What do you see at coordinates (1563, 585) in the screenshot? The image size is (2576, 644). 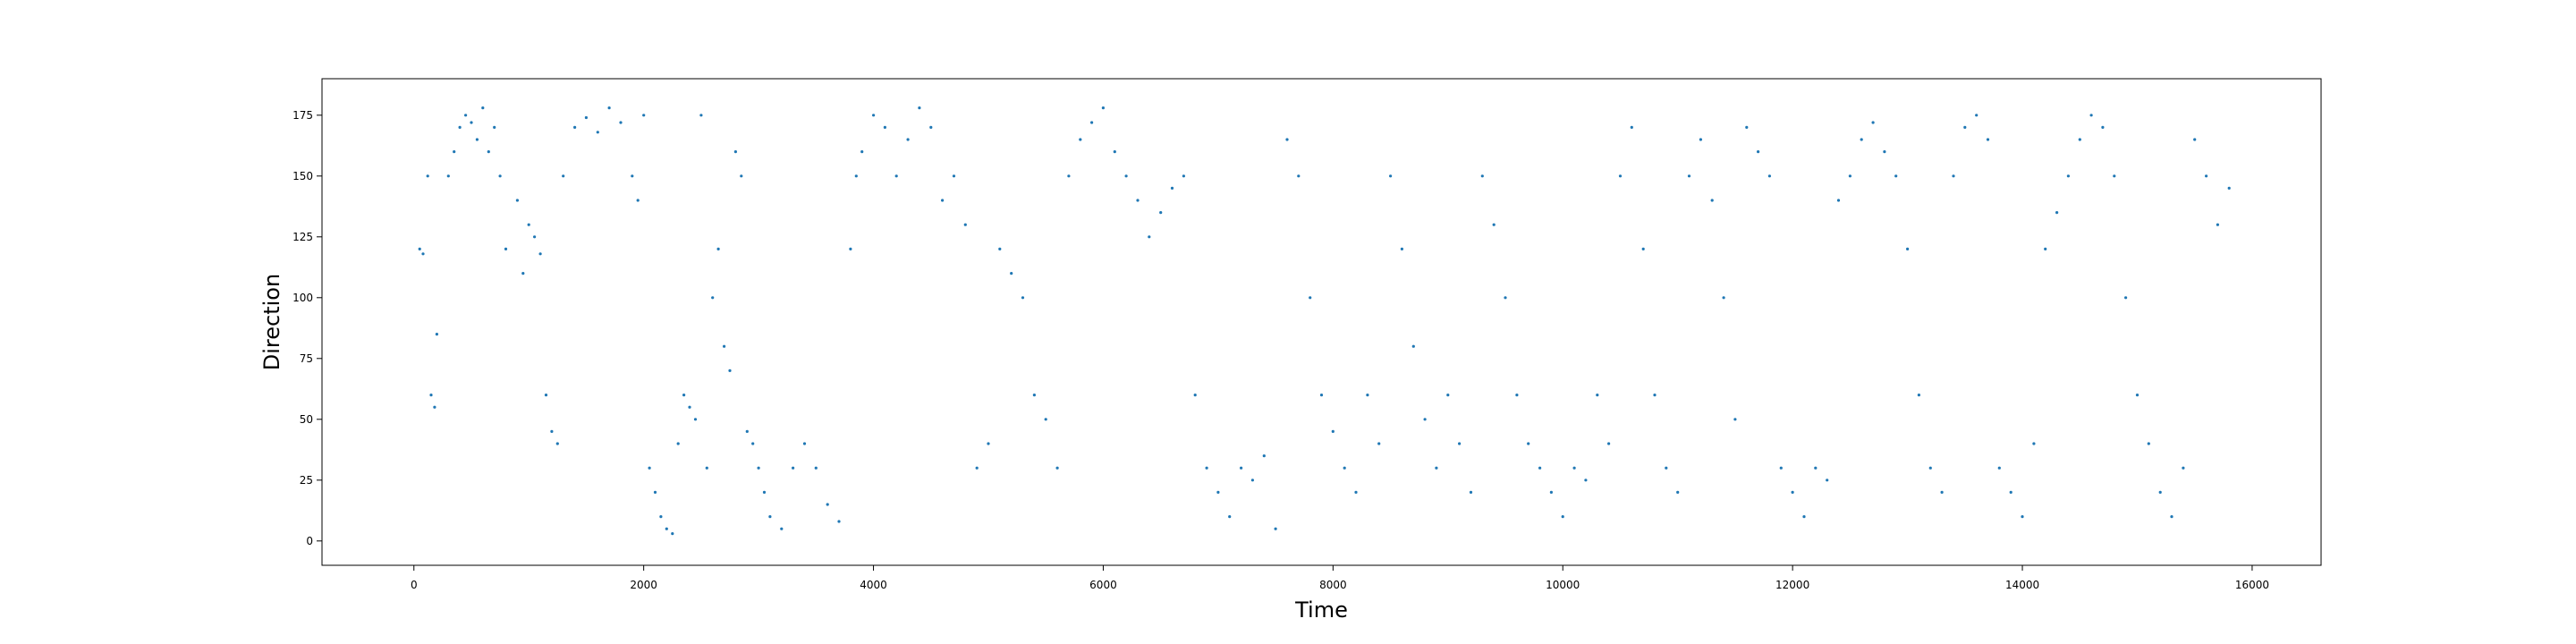 I see `x-tick-label: 10000` at bounding box center [1563, 585].